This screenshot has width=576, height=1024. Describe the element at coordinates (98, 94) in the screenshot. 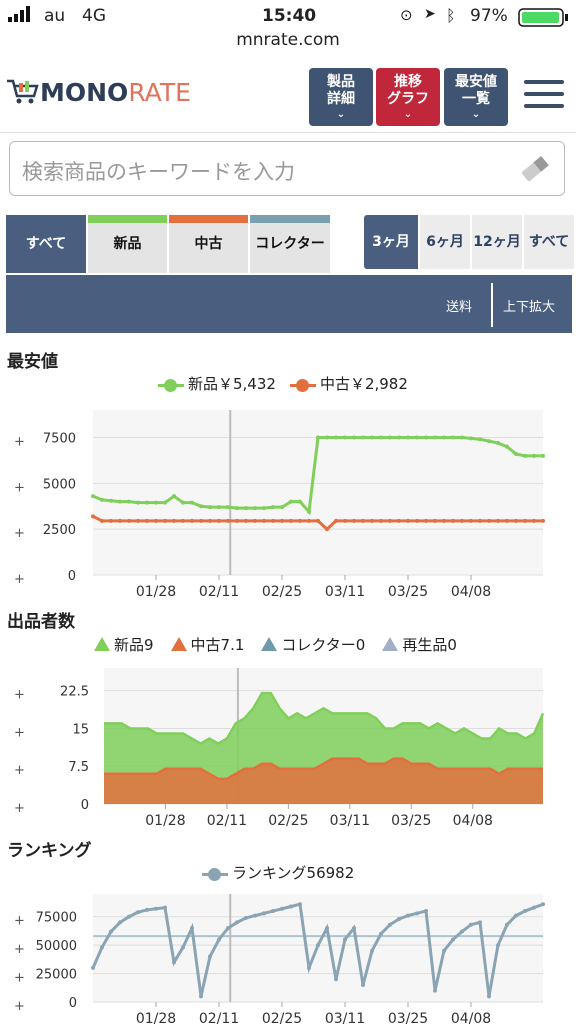

I see `logo: MONORATE` at that location.